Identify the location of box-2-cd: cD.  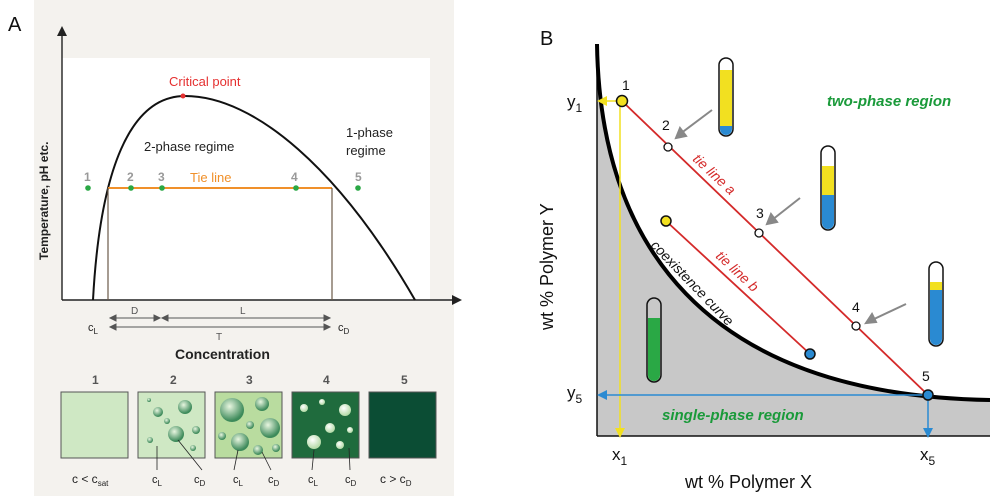
(200, 481).